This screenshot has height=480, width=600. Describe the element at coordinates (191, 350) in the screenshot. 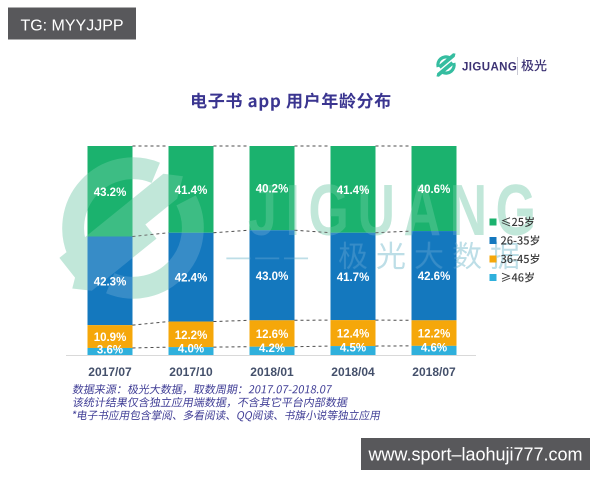

I see `svg-text: 4.0%` at that location.